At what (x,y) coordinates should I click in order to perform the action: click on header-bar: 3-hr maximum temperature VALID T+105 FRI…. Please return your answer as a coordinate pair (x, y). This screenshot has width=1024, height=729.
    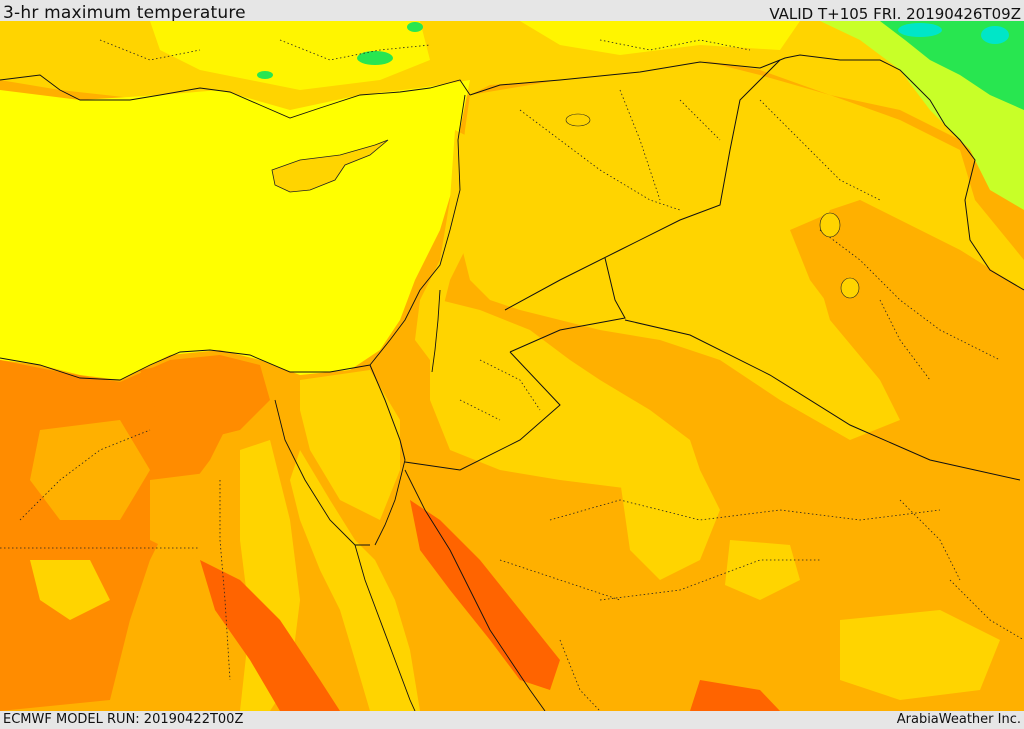
    Looking at the image, I should click on (512, 11).